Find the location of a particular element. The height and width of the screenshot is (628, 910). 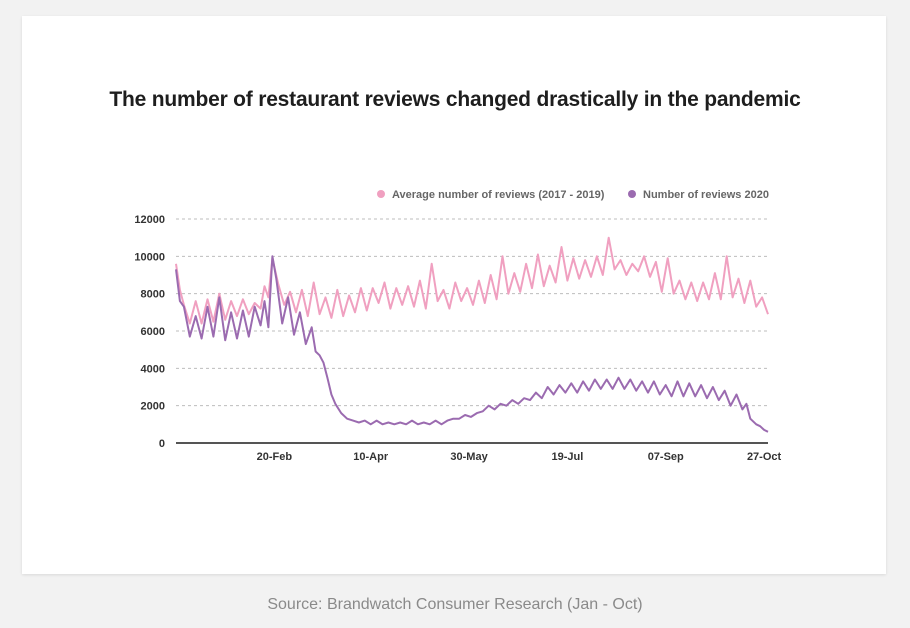

x-tick-label: 19-Jul is located at coordinates (567, 457).